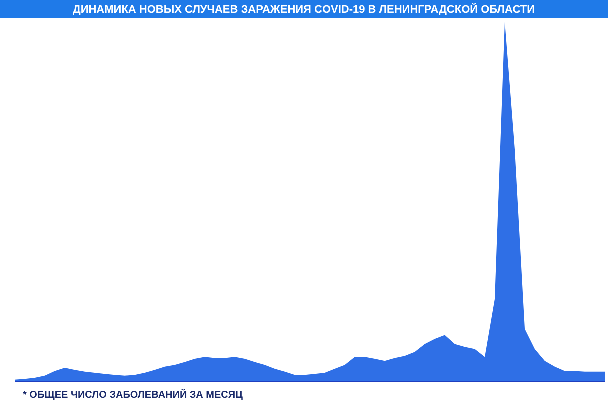 Image resolution: width=608 pixels, height=406 pixels. Describe the element at coordinates (133, 394) in the screenshot. I see `text: * ОБЩЕЕ ЧИСЛО ЗАБОЛЕВАНИЙ ЗА МЕСЯЦ` at that location.